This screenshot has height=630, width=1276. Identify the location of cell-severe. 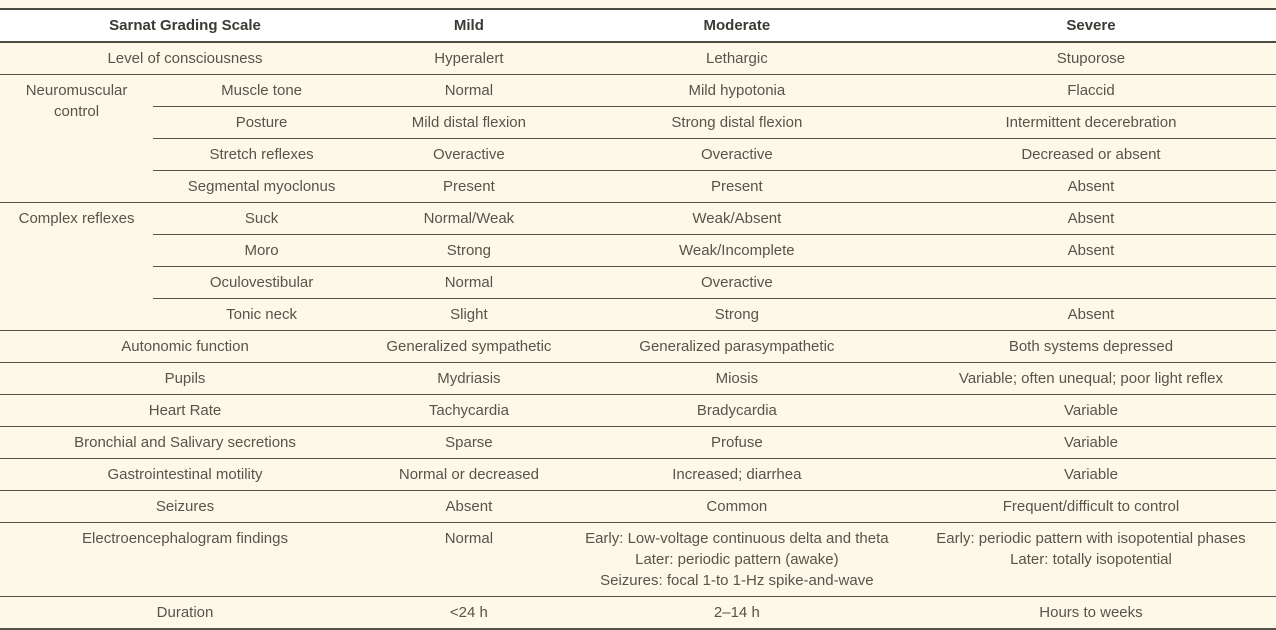
(1090, 282).